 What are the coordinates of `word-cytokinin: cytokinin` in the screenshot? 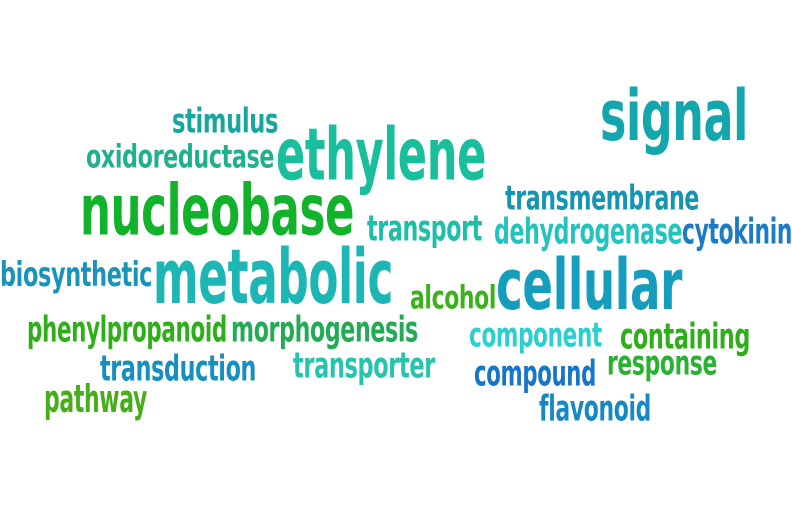 It's located at (737, 231).